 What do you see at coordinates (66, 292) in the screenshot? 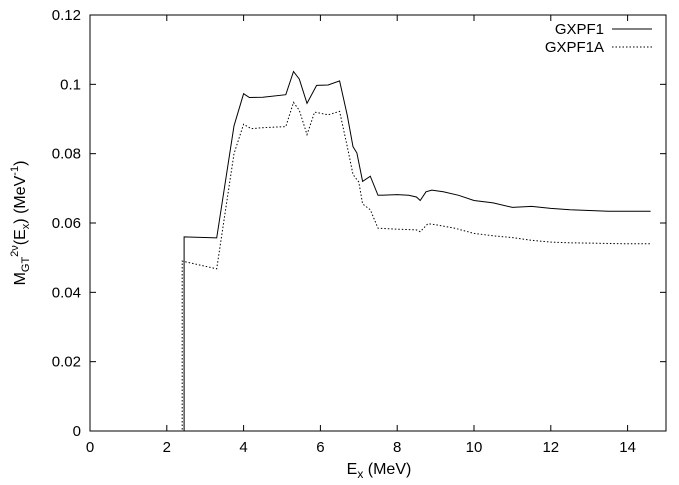
I see `y-tick-label: 0.04` at bounding box center [66, 292].